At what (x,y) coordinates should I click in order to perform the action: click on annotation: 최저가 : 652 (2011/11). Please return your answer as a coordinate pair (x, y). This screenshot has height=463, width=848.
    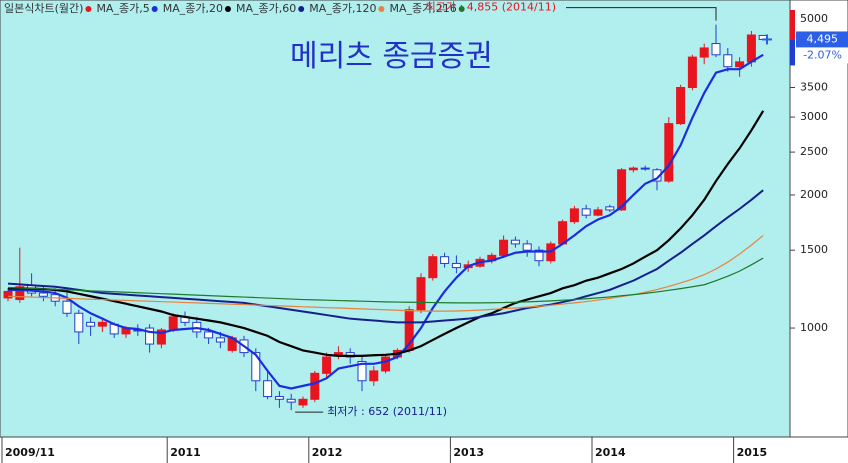
    Looking at the image, I should click on (387, 411).